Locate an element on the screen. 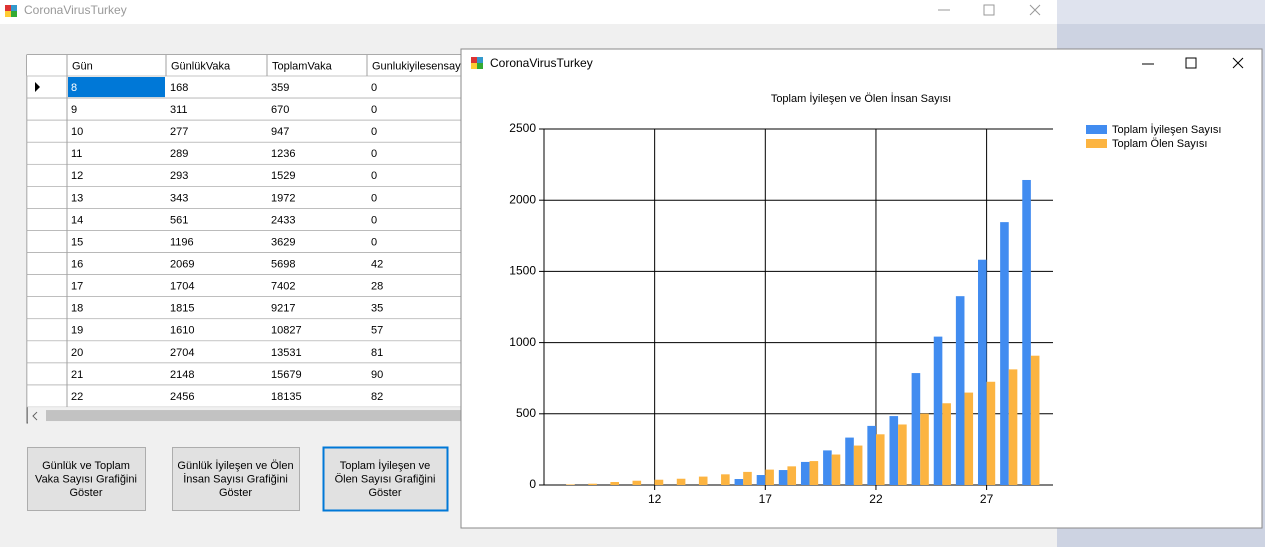 This screenshot has width=1265, height=552. cell: 14 is located at coordinates (77, 220).